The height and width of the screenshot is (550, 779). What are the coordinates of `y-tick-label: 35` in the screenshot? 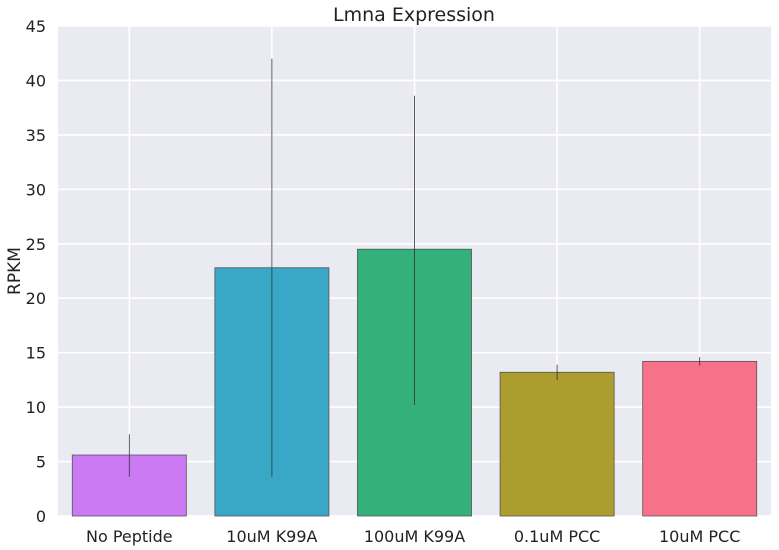 It's located at (36, 135).